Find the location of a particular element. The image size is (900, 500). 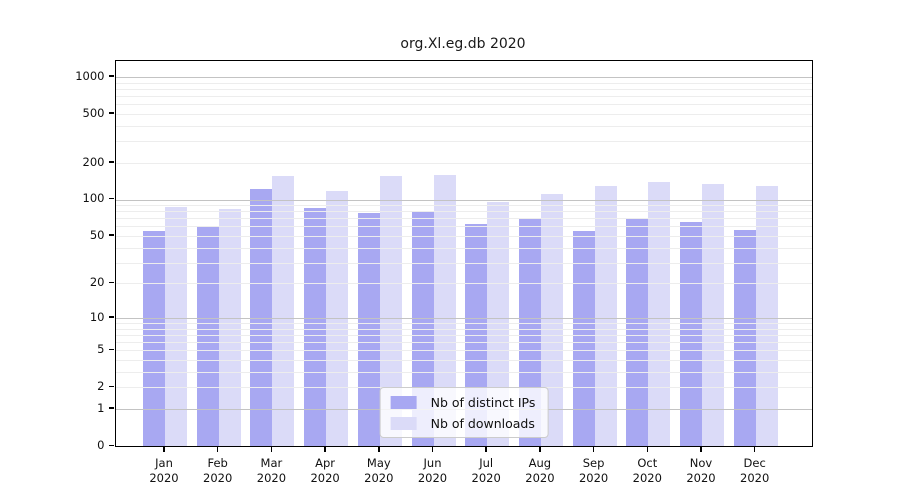

bar-nb-of-downloads-aug-2020 is located at coordinates (551, 320).